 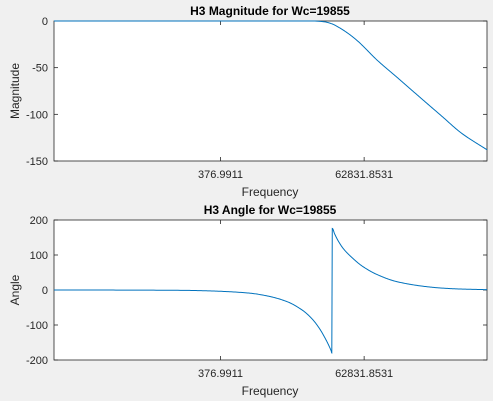 What do you see at coordinates (15, 289) in the screenshot?
I see `angle-ylabel: Angle` at bounding box center [15, 289].